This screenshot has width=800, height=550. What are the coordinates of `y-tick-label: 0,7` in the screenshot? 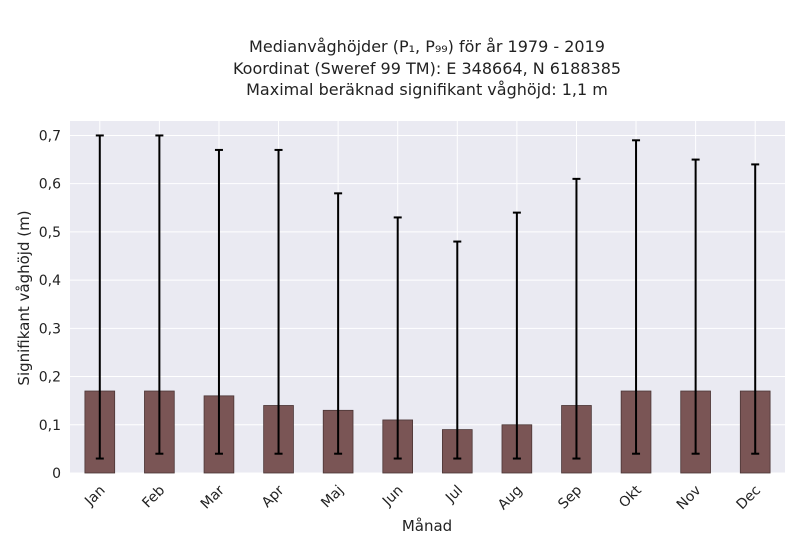 It's located at (50, 136).